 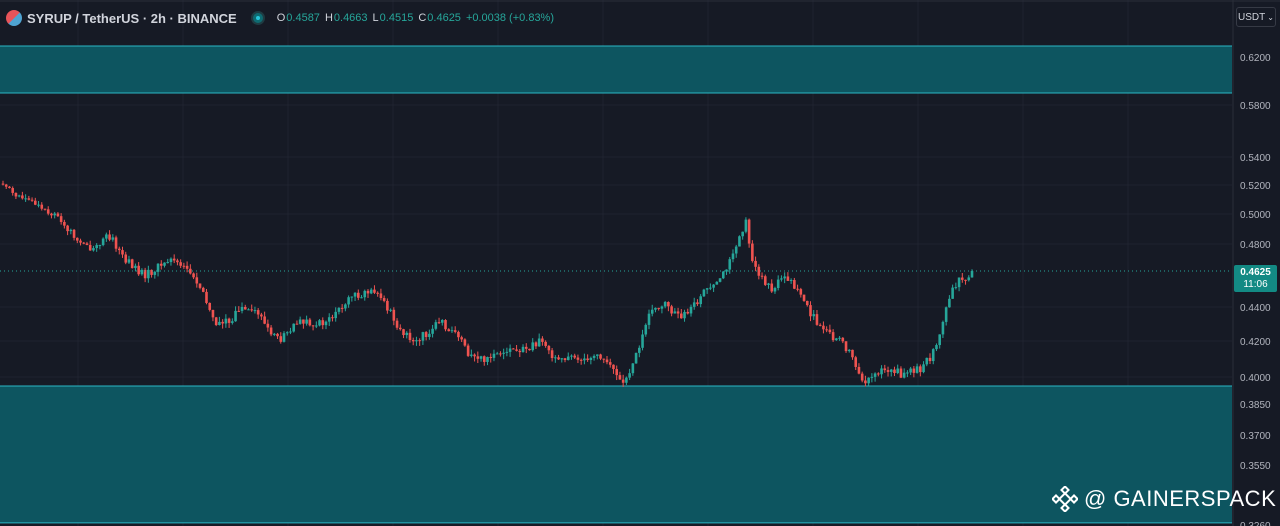 What do you see at coordinates (1256, 17) in the screenshot?
I see `currency-select: USDT ⌄` at bounding box center [1256, 17].